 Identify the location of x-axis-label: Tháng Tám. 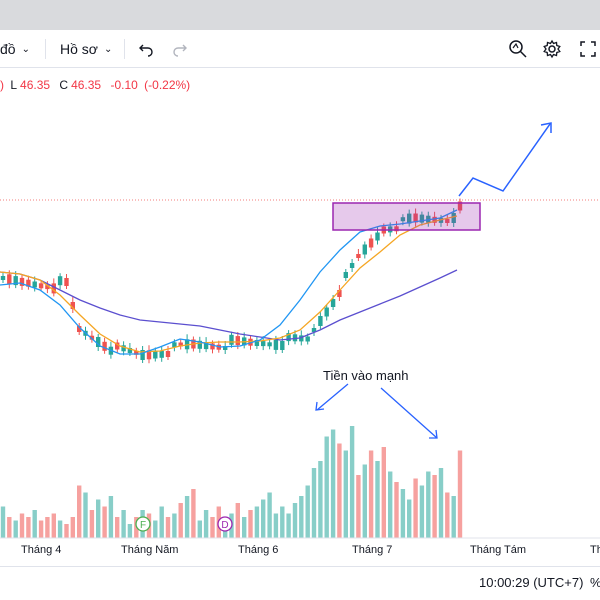
(498, 550).